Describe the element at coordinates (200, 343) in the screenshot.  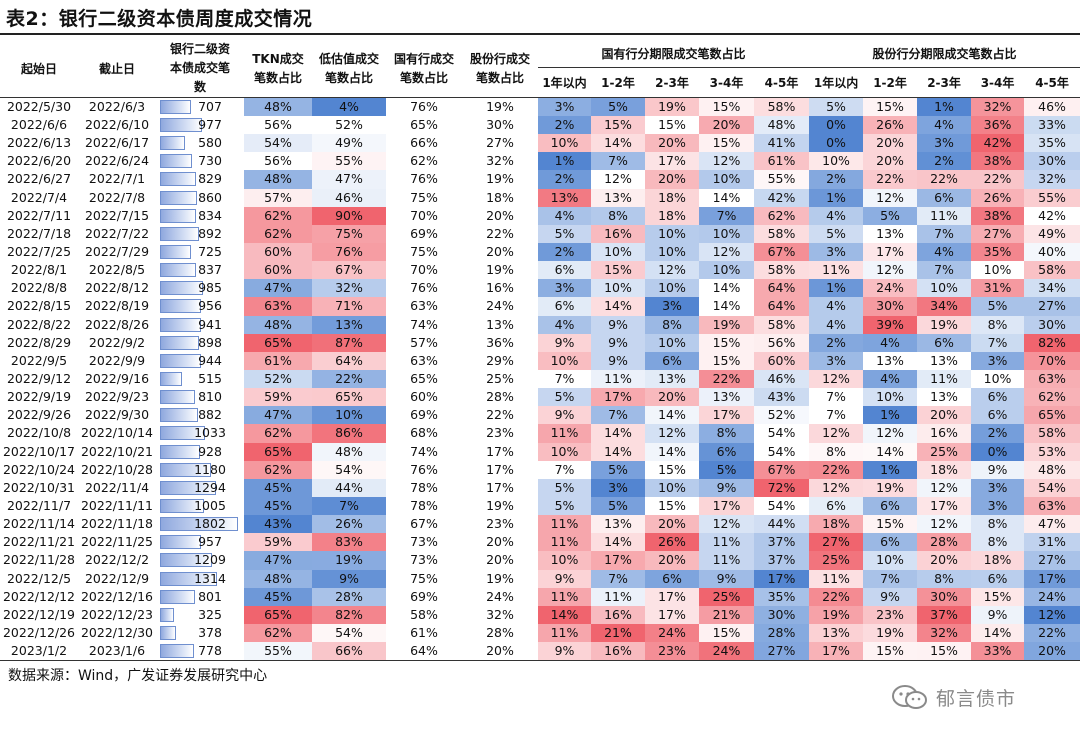
I see `volume-cell: 898` at that location.